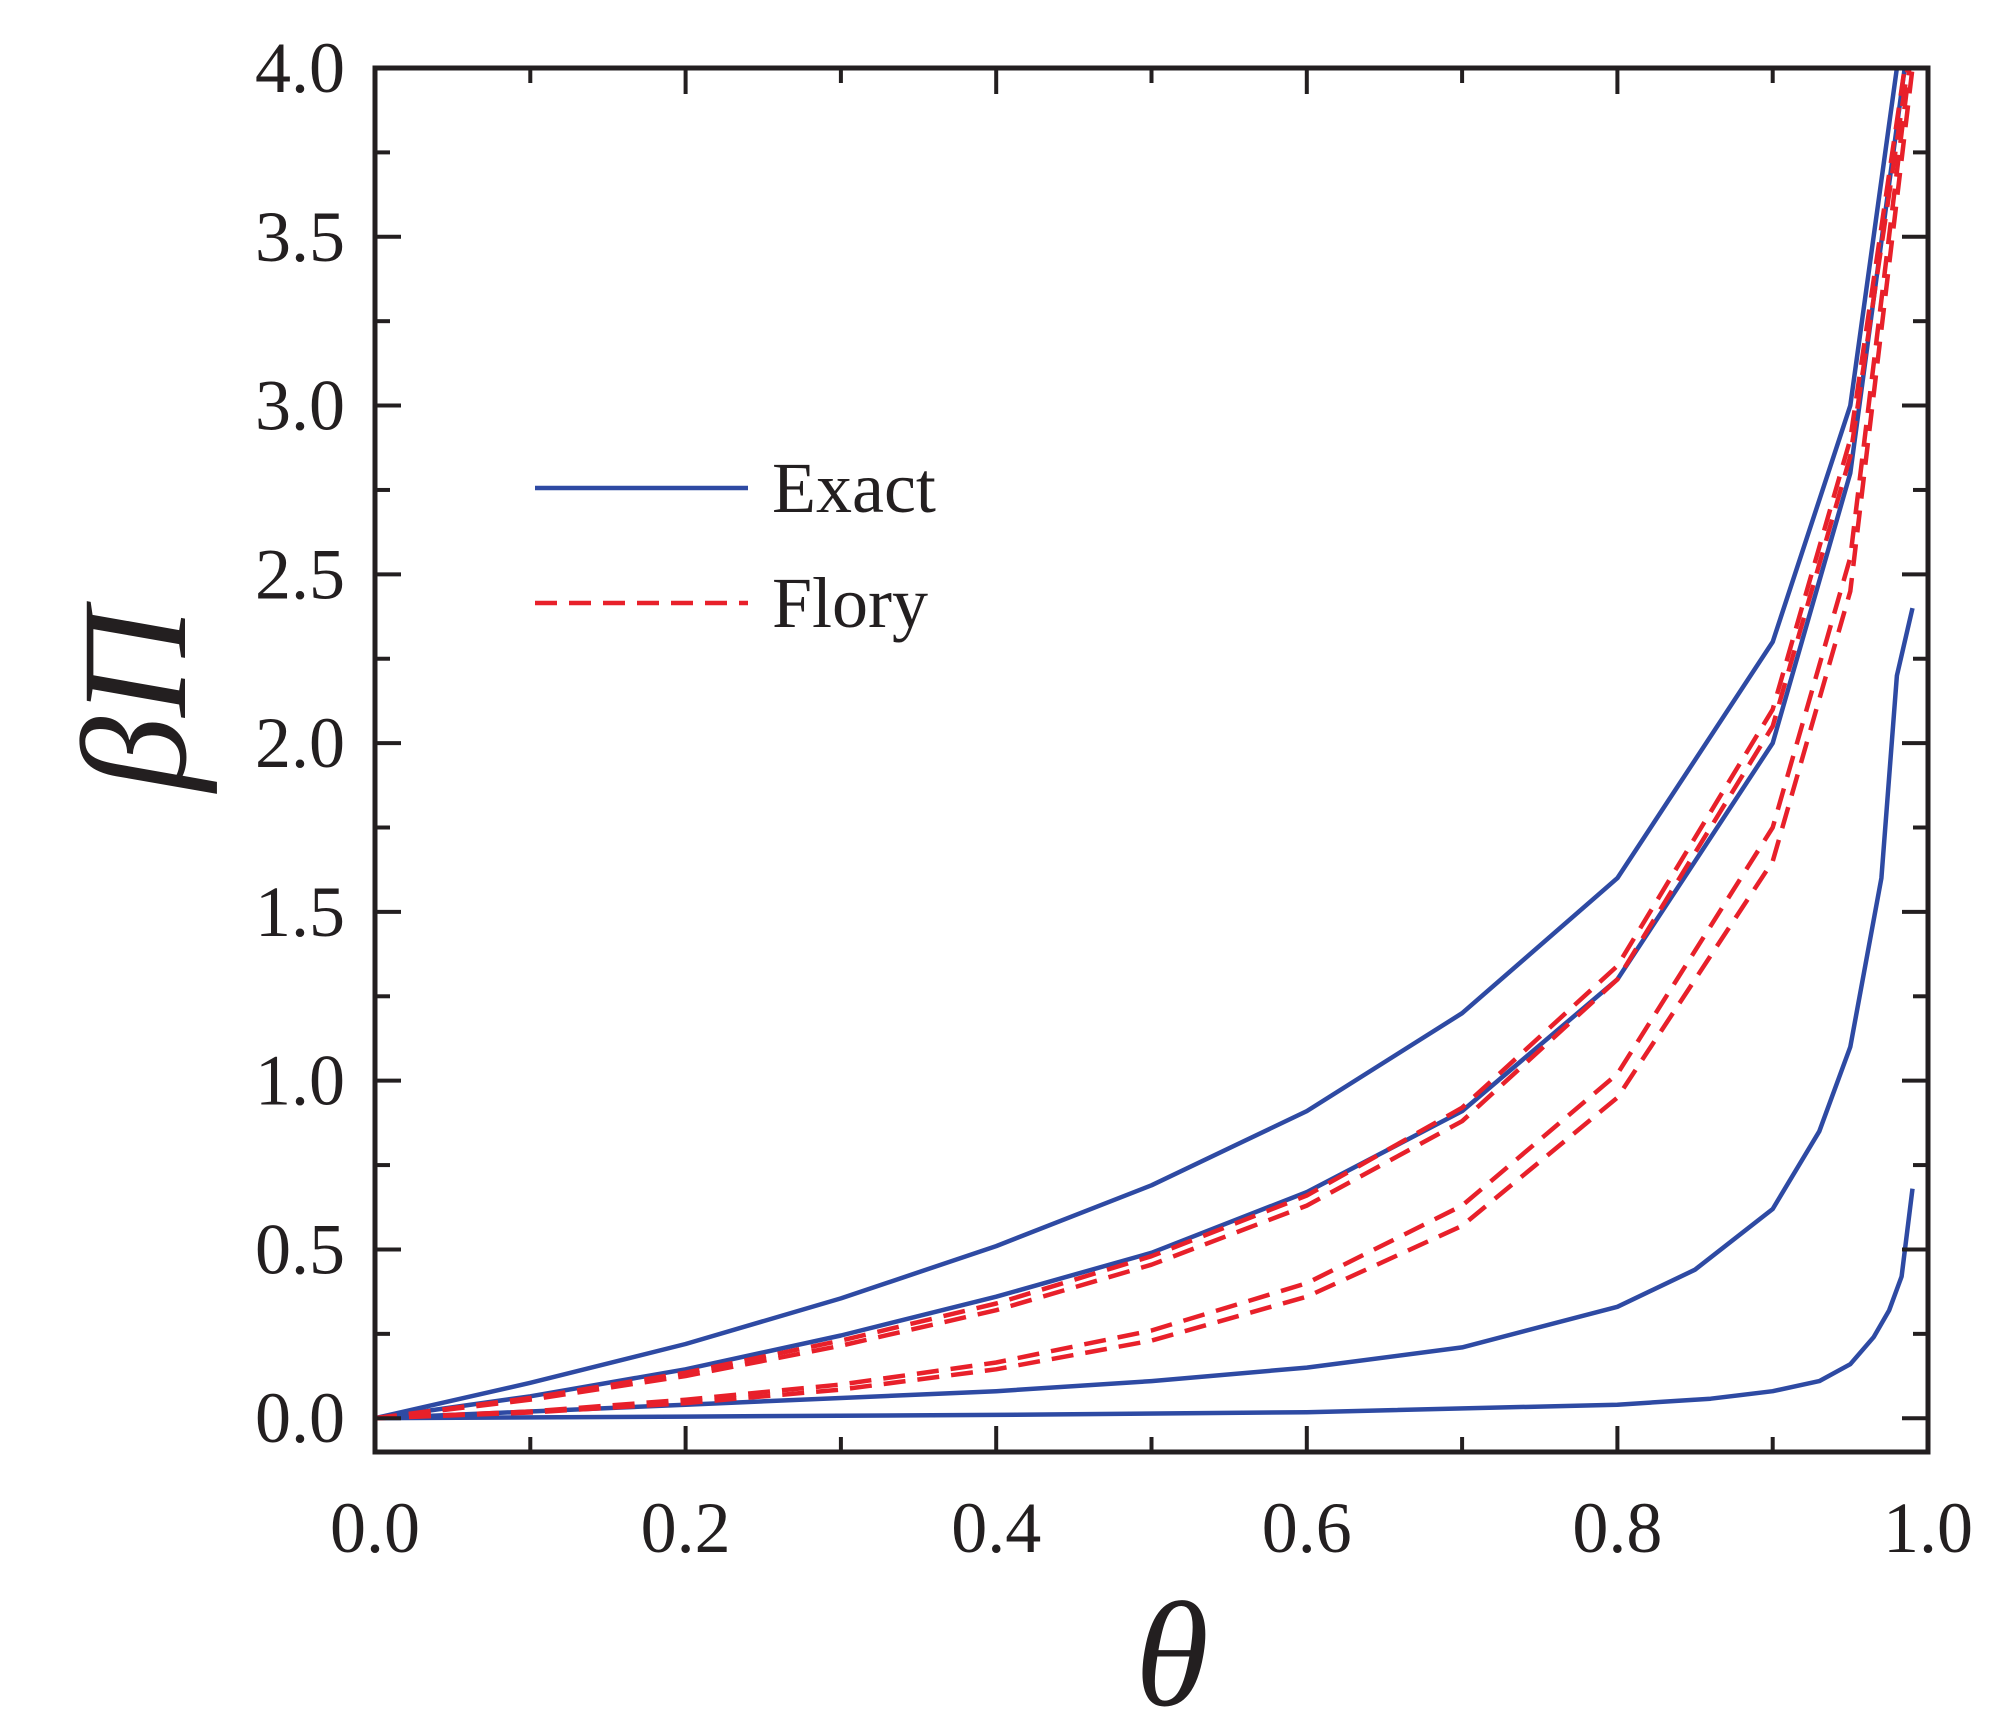 This screenshot has height=1733, width=2016. What do you see at coordinates (300, 237) in the screenshot?
I see `y-tick-label: 3.5` at bounding box center [300, 237].